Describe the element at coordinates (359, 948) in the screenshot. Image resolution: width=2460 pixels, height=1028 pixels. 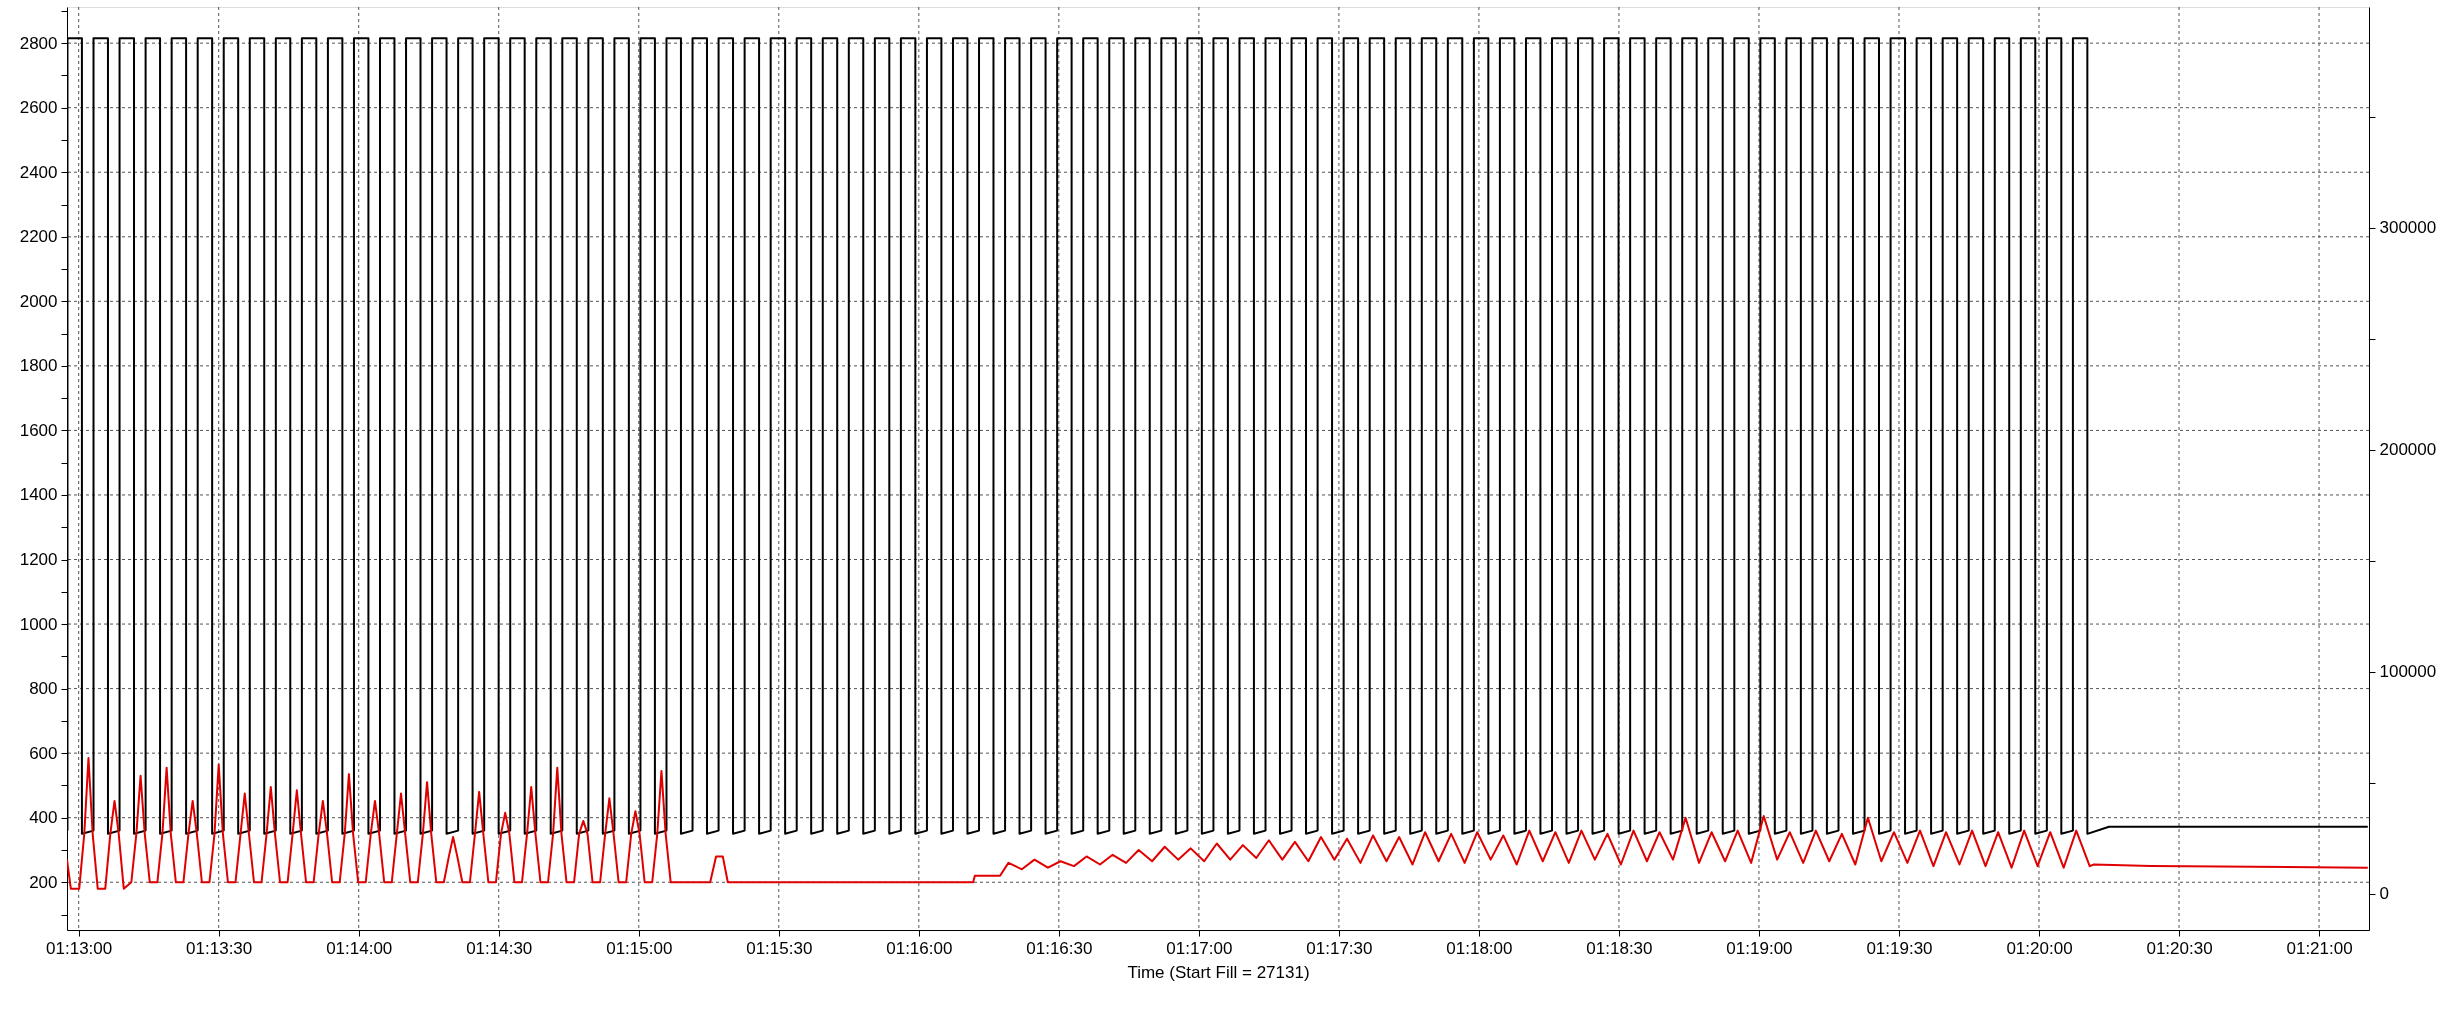
I see `x-tick-label: 01:14:00` at that location.